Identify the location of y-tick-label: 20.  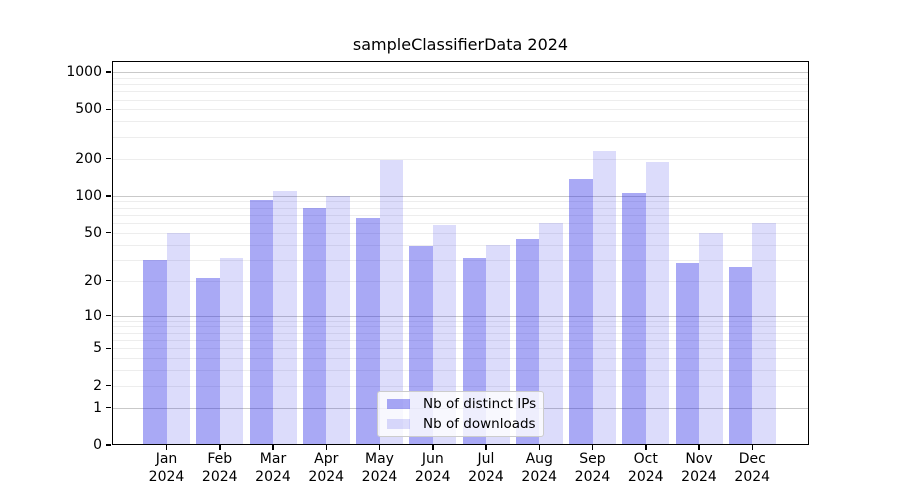
(93, 280).